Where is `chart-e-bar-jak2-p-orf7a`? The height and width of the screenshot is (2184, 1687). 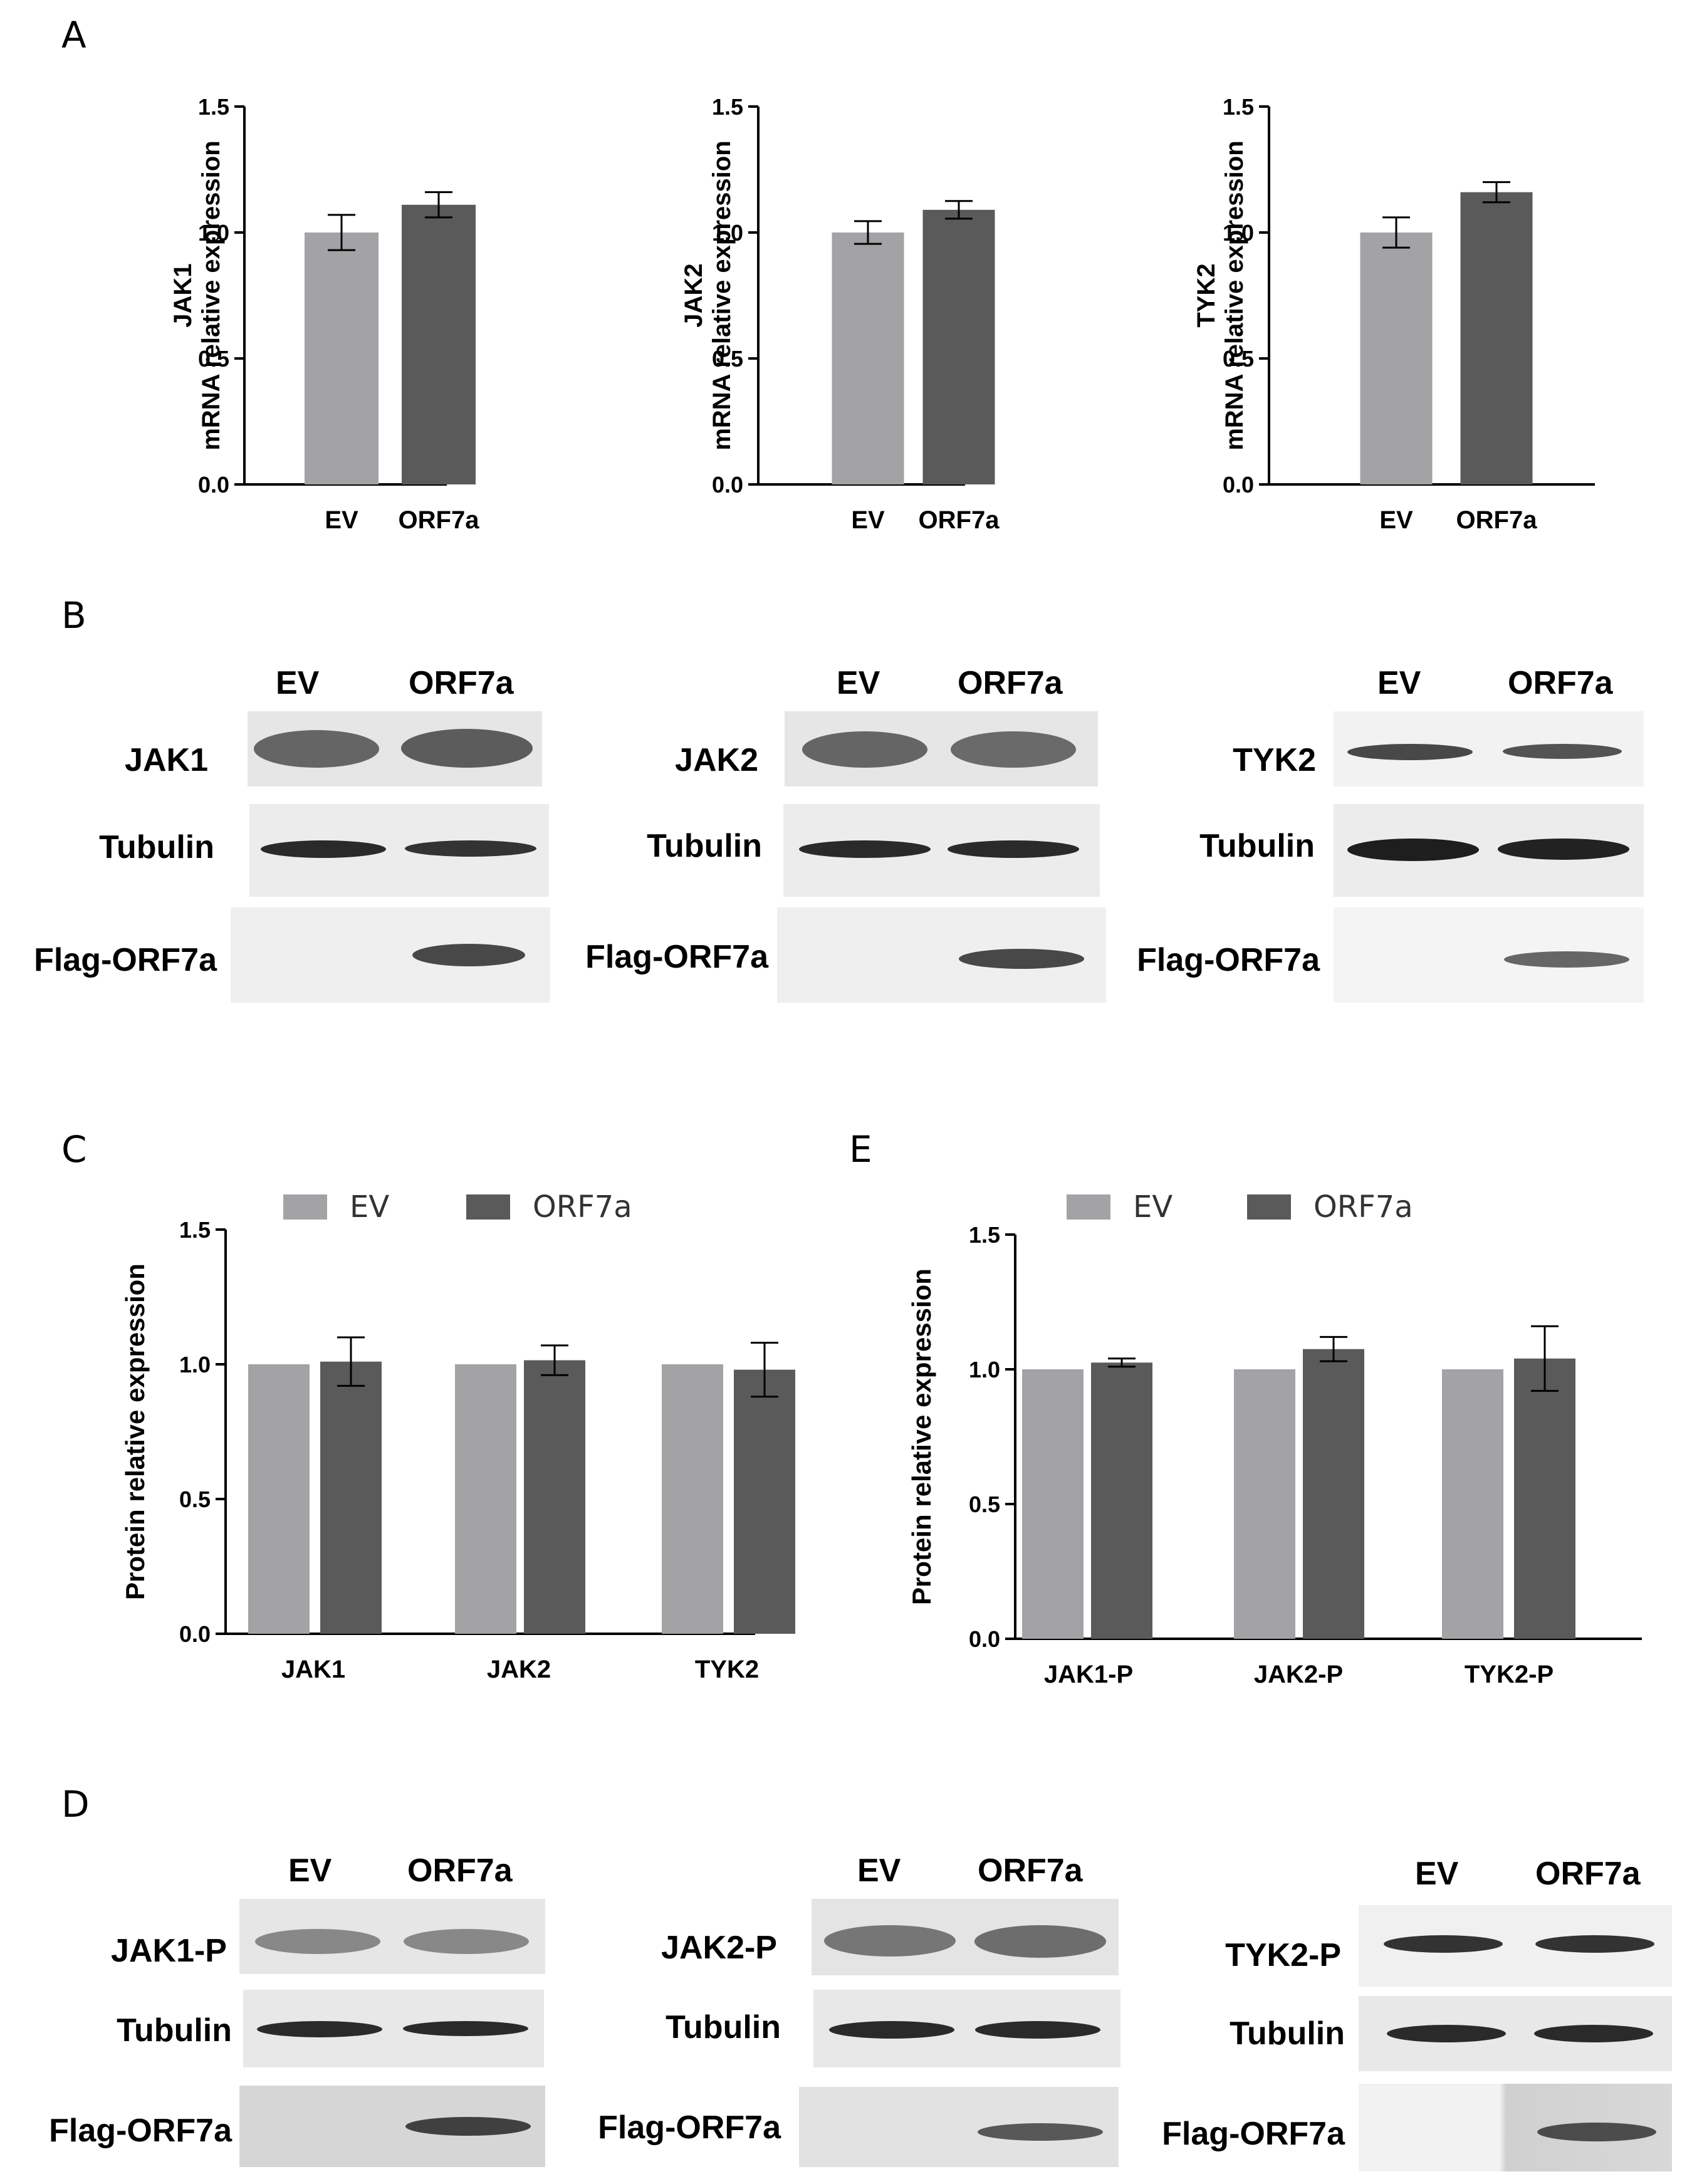 chart-e-bar-jak2-p-orf7a is located at coordinates (1333, 1494).